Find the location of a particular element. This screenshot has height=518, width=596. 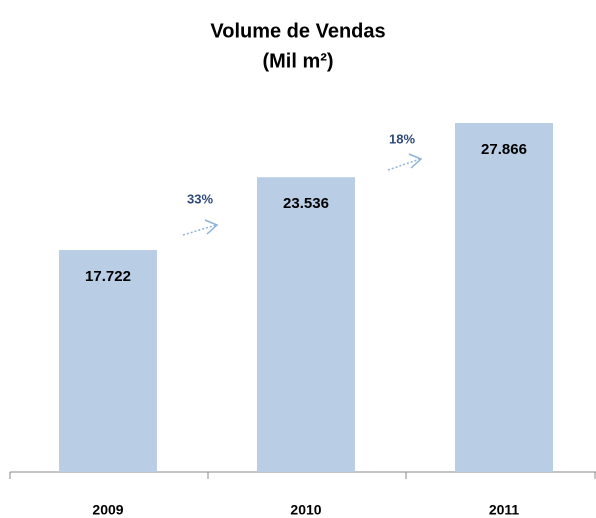

x-tick-label: 2010 is located at coordinates (305, 510).